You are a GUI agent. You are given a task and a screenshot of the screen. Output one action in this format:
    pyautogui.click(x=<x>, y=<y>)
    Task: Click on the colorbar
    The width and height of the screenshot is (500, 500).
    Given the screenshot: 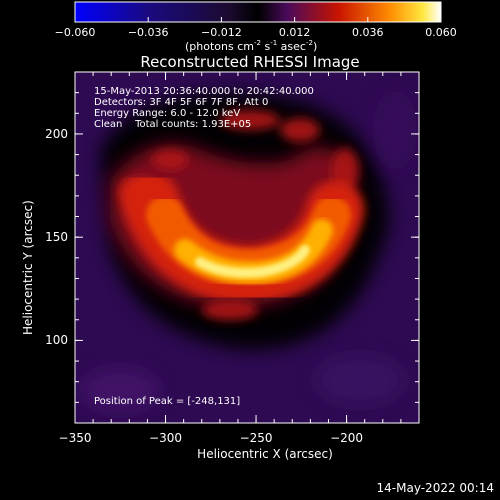 What is the action you would take?
    pyautogui.click(x=258, y=12)
    